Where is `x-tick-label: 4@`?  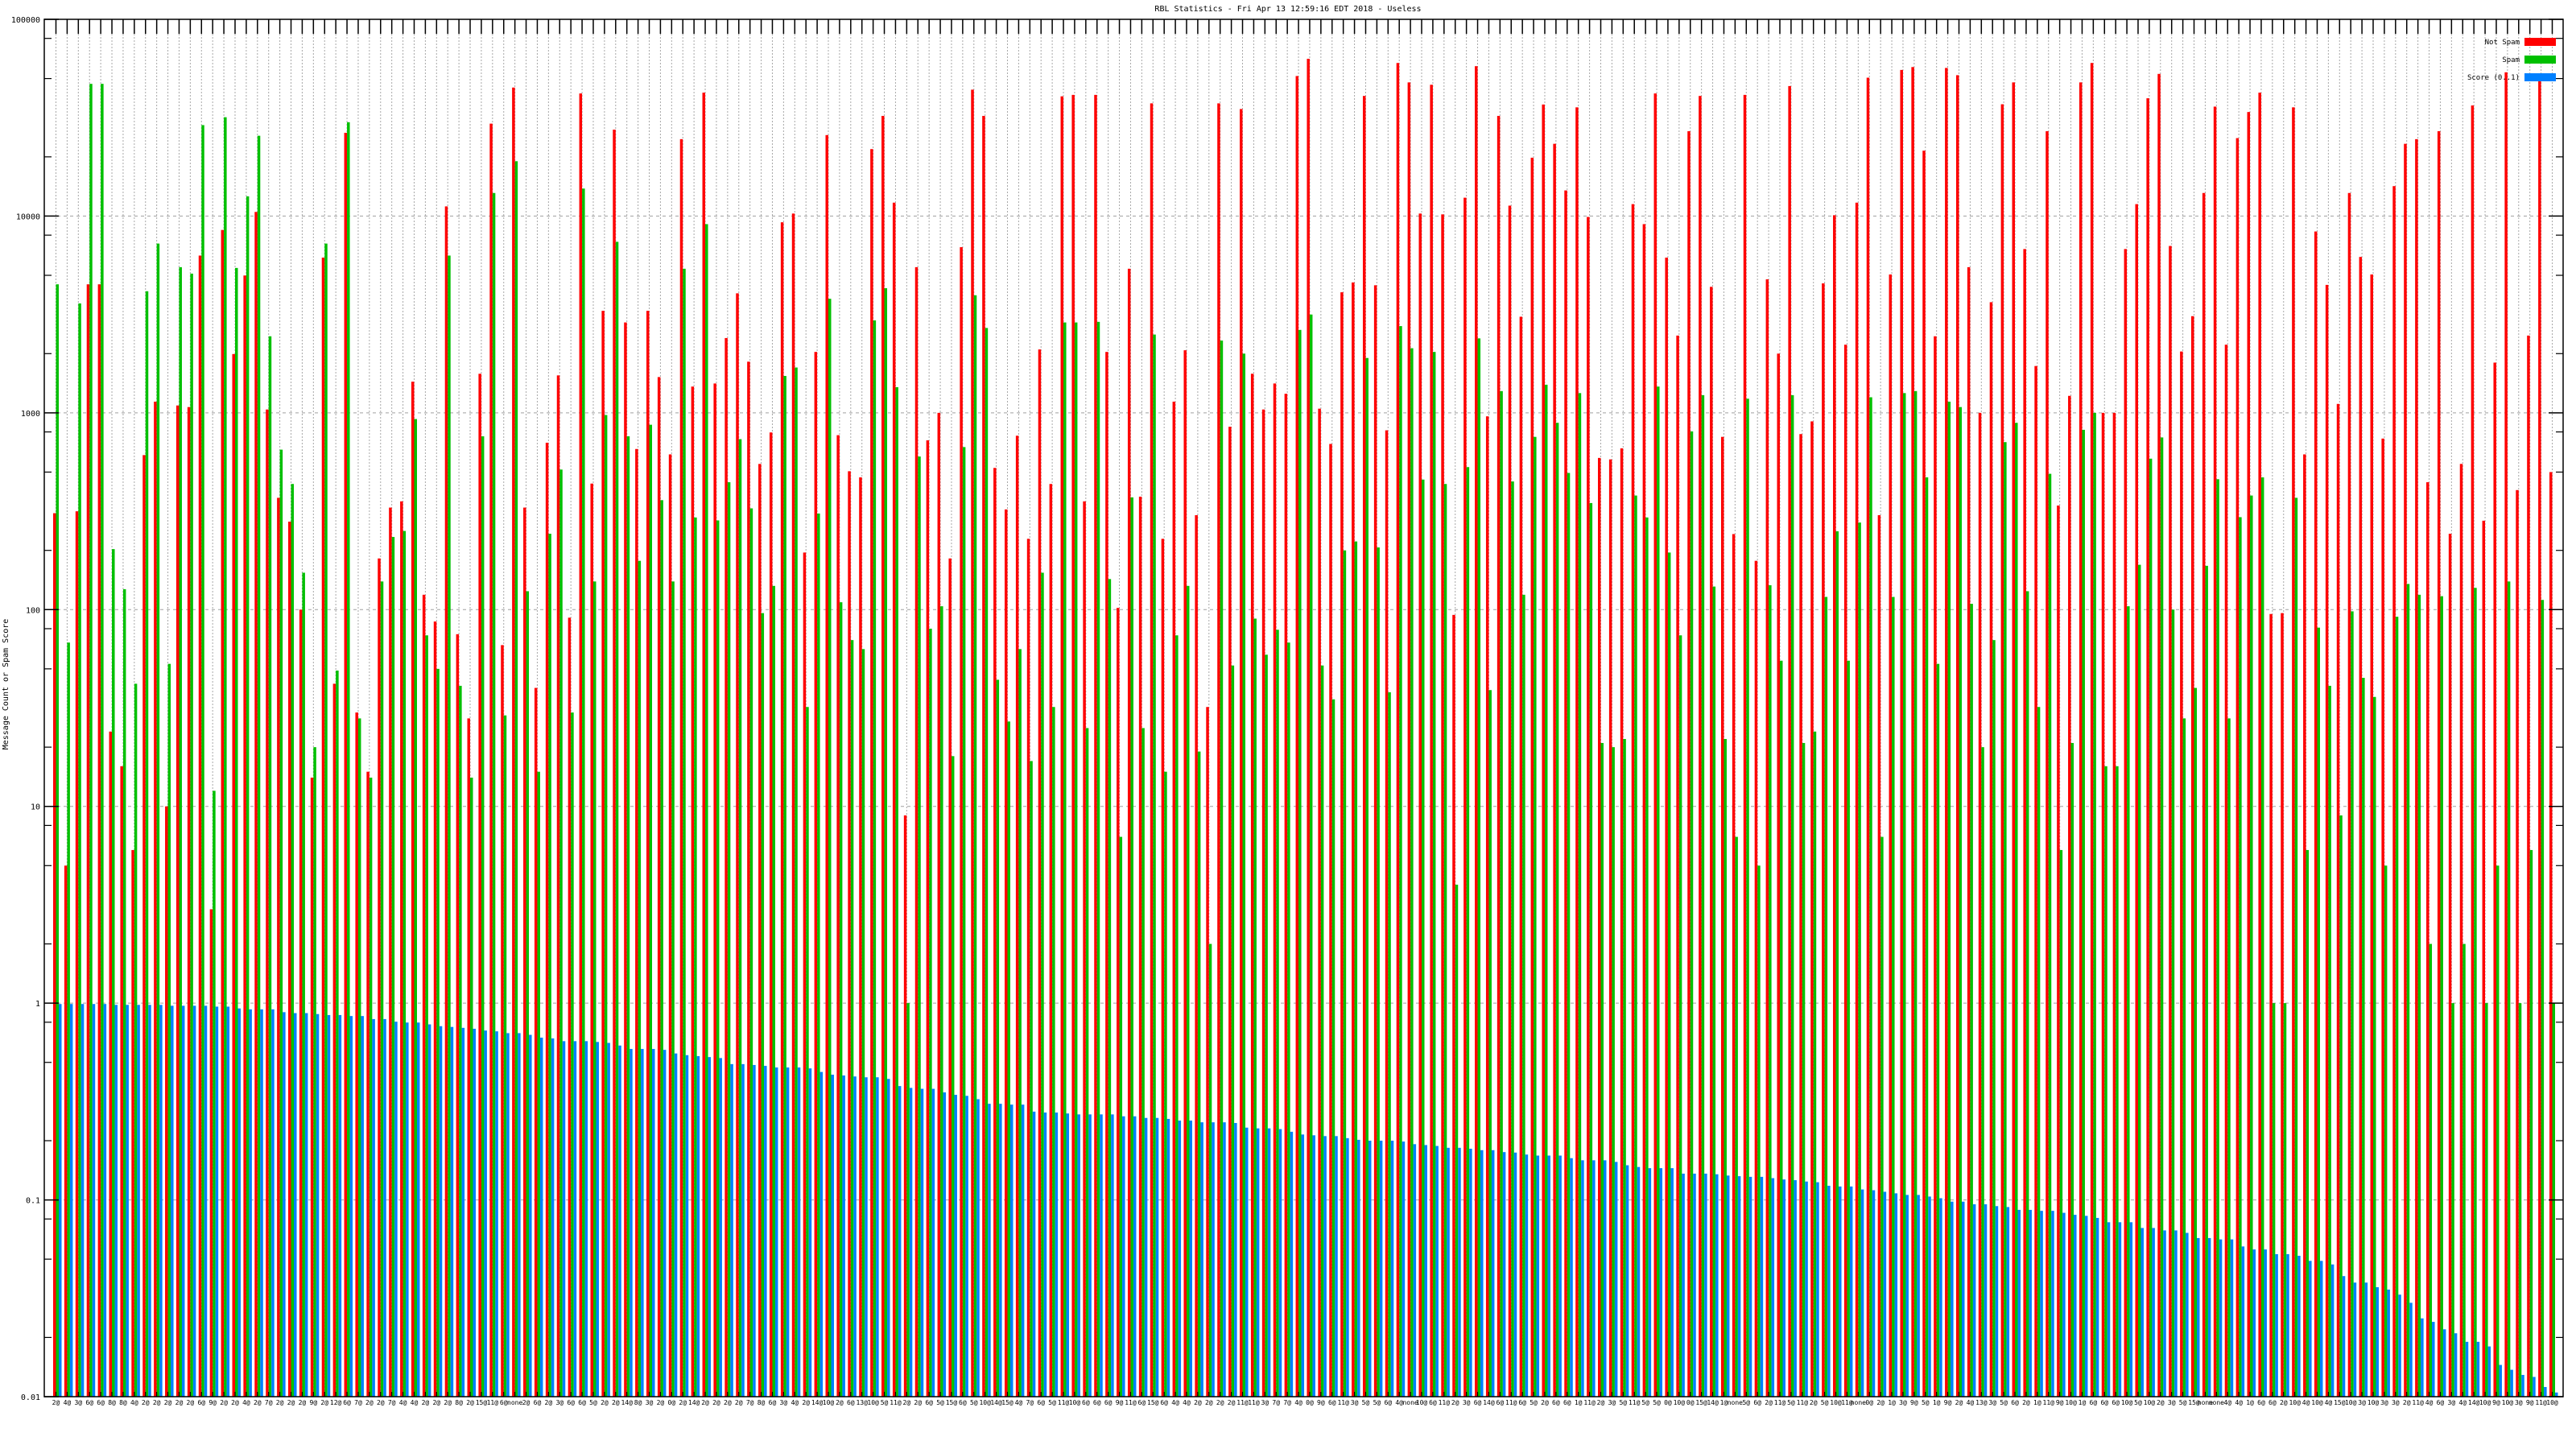
x-tick-label: 4@ is located at coordinates (1399, 1402).